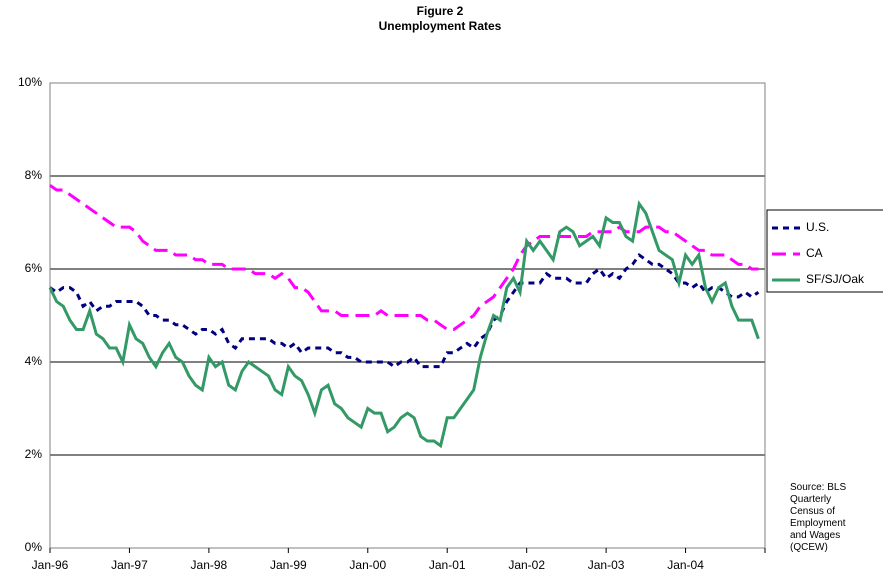 The image size is (883, 582). Describe the element at coordinates (367, 565) in the screenshot. I see `x-tick-label: Jan-00` at that location.